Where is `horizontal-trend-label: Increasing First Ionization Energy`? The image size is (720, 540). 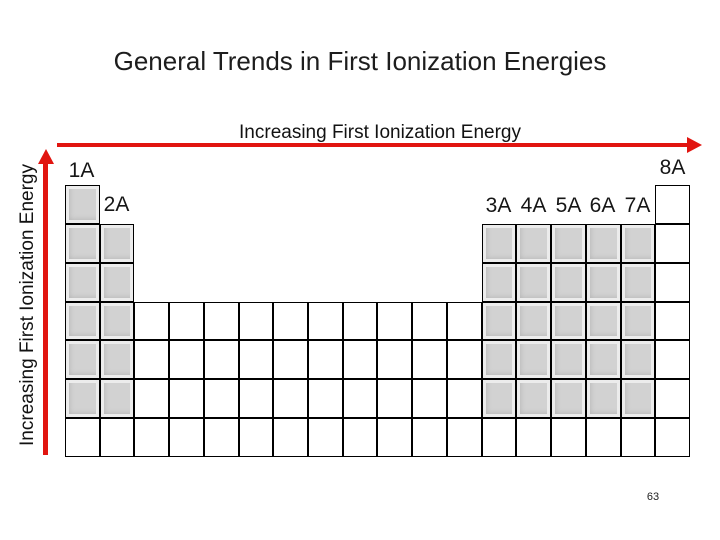
horizontal-trend-label: Increasing First Ionization Energy is located at coordinates (380, 132).